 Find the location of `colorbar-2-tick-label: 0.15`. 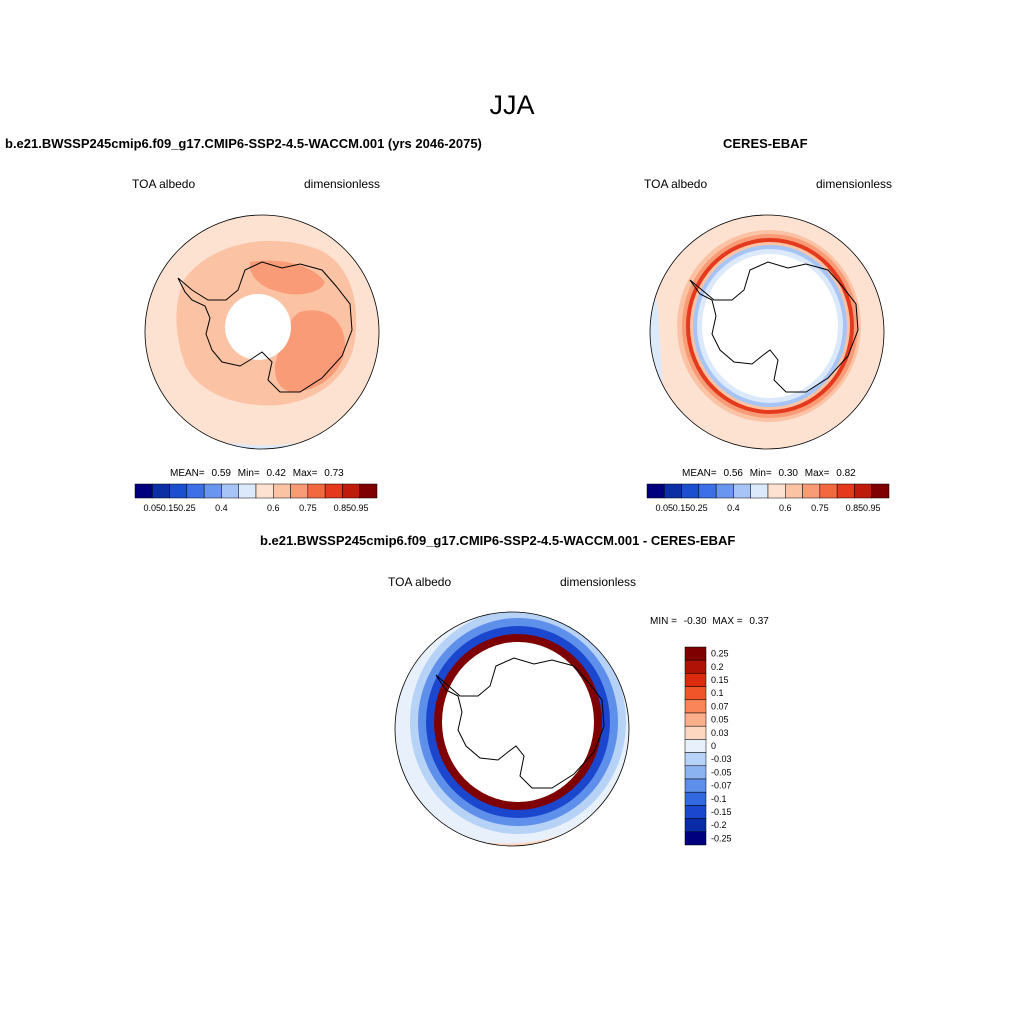

colorbar-2-tick-label: 0.15 is located at coordinates (682, 508).